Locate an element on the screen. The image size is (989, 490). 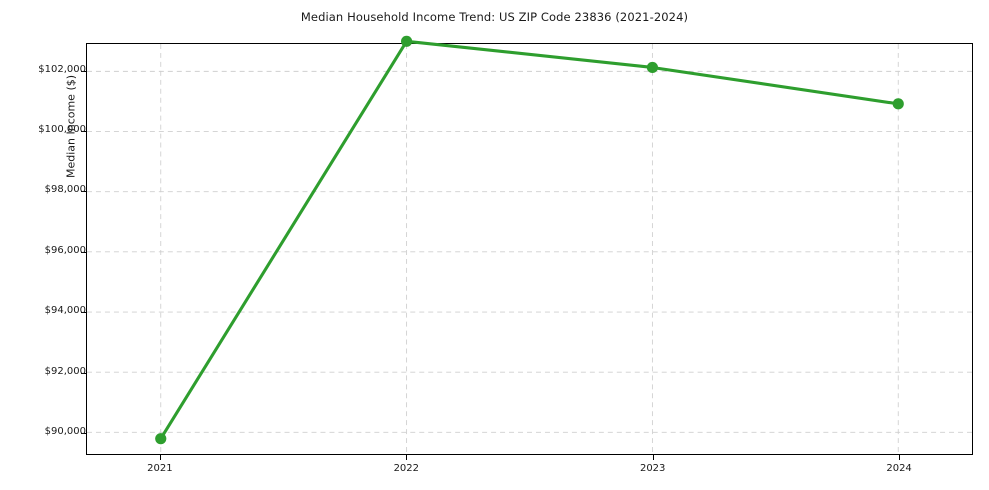
y-axis-tick-label: $102,000 is located at coordinates (62, 69).